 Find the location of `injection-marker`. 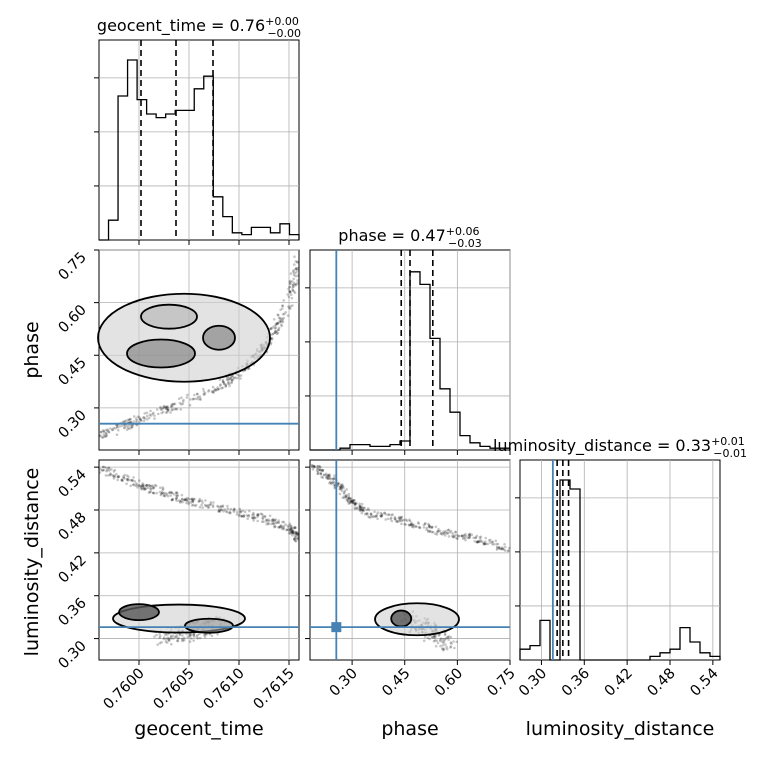

injection-marker is located at coordinates (336, 627).